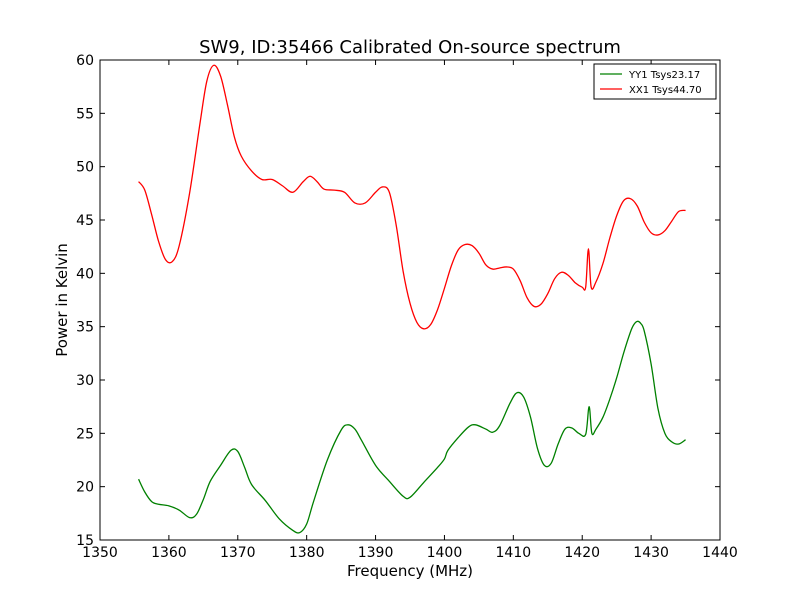  What do you see at coordinates (582, 553) in the screenshot?
I see `x-tick-label: 1420` at bounding box center [582, 553].